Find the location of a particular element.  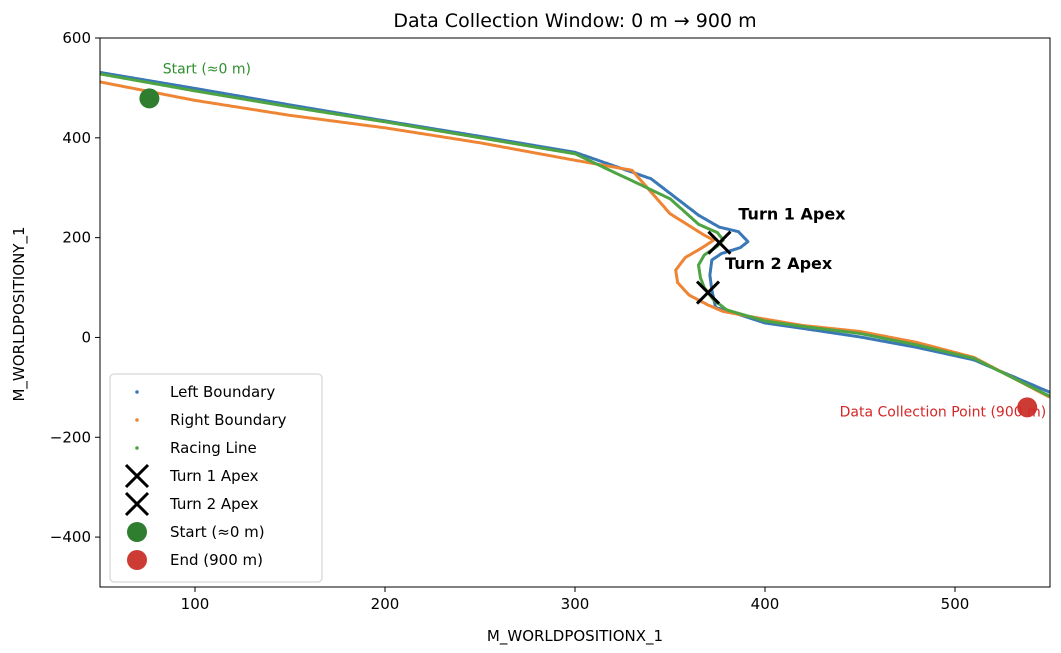

marker-start-0-m is located at coordinates (149, 98).